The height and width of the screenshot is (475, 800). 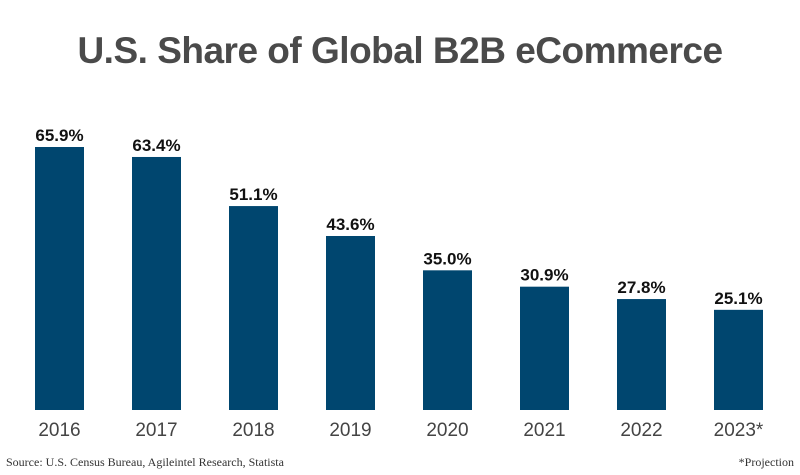 What do you see at coordinates (447, 430) in the screenshot?
I see `x-tick-label: 2020` at bounding box center [447, 430].